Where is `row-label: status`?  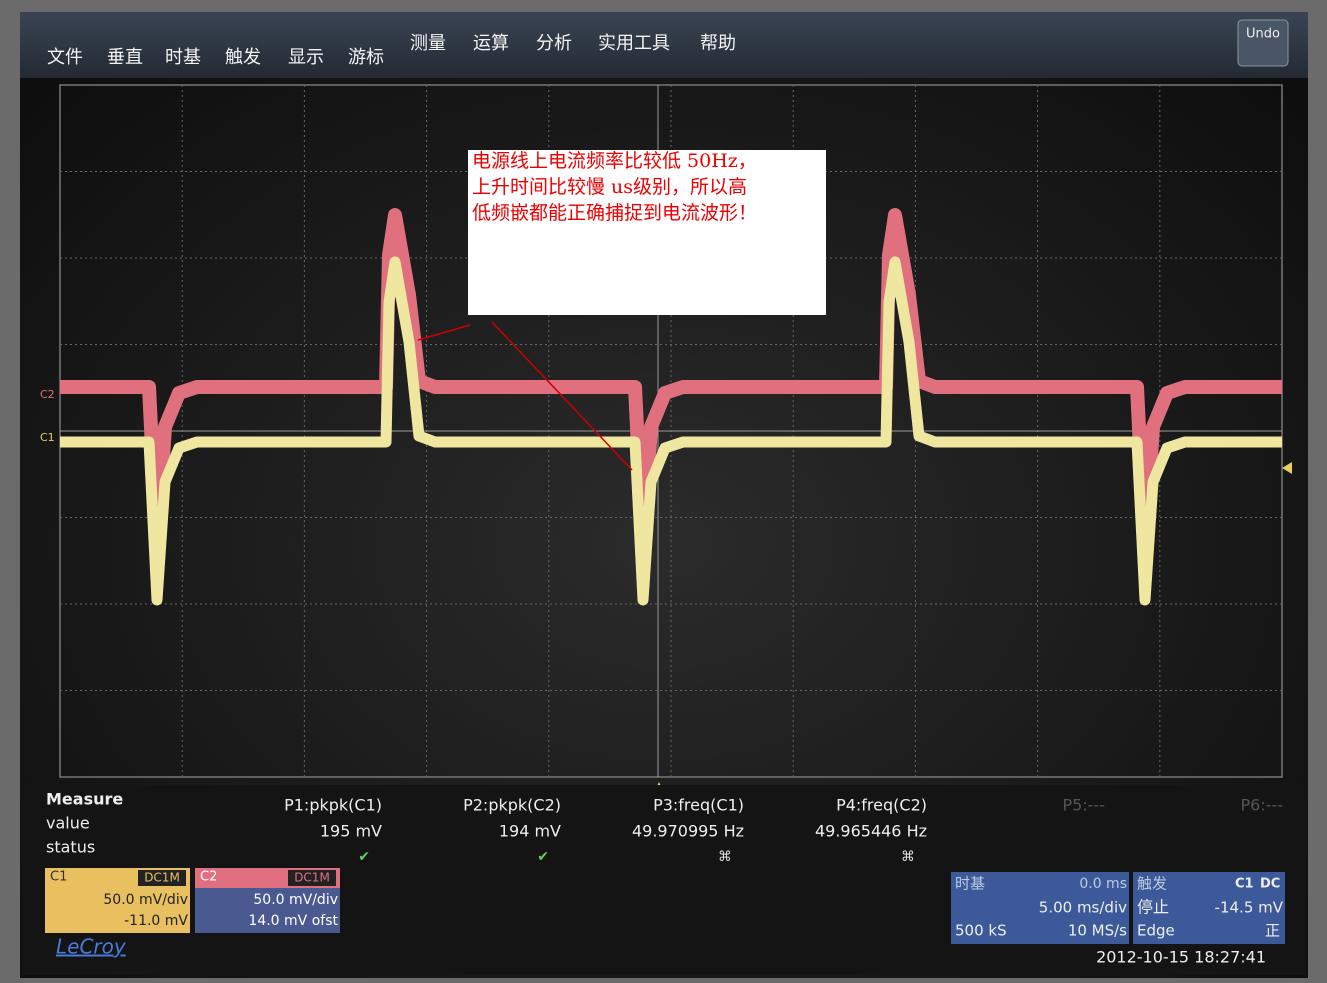 row-label: status is located at coordinates (70, 847).